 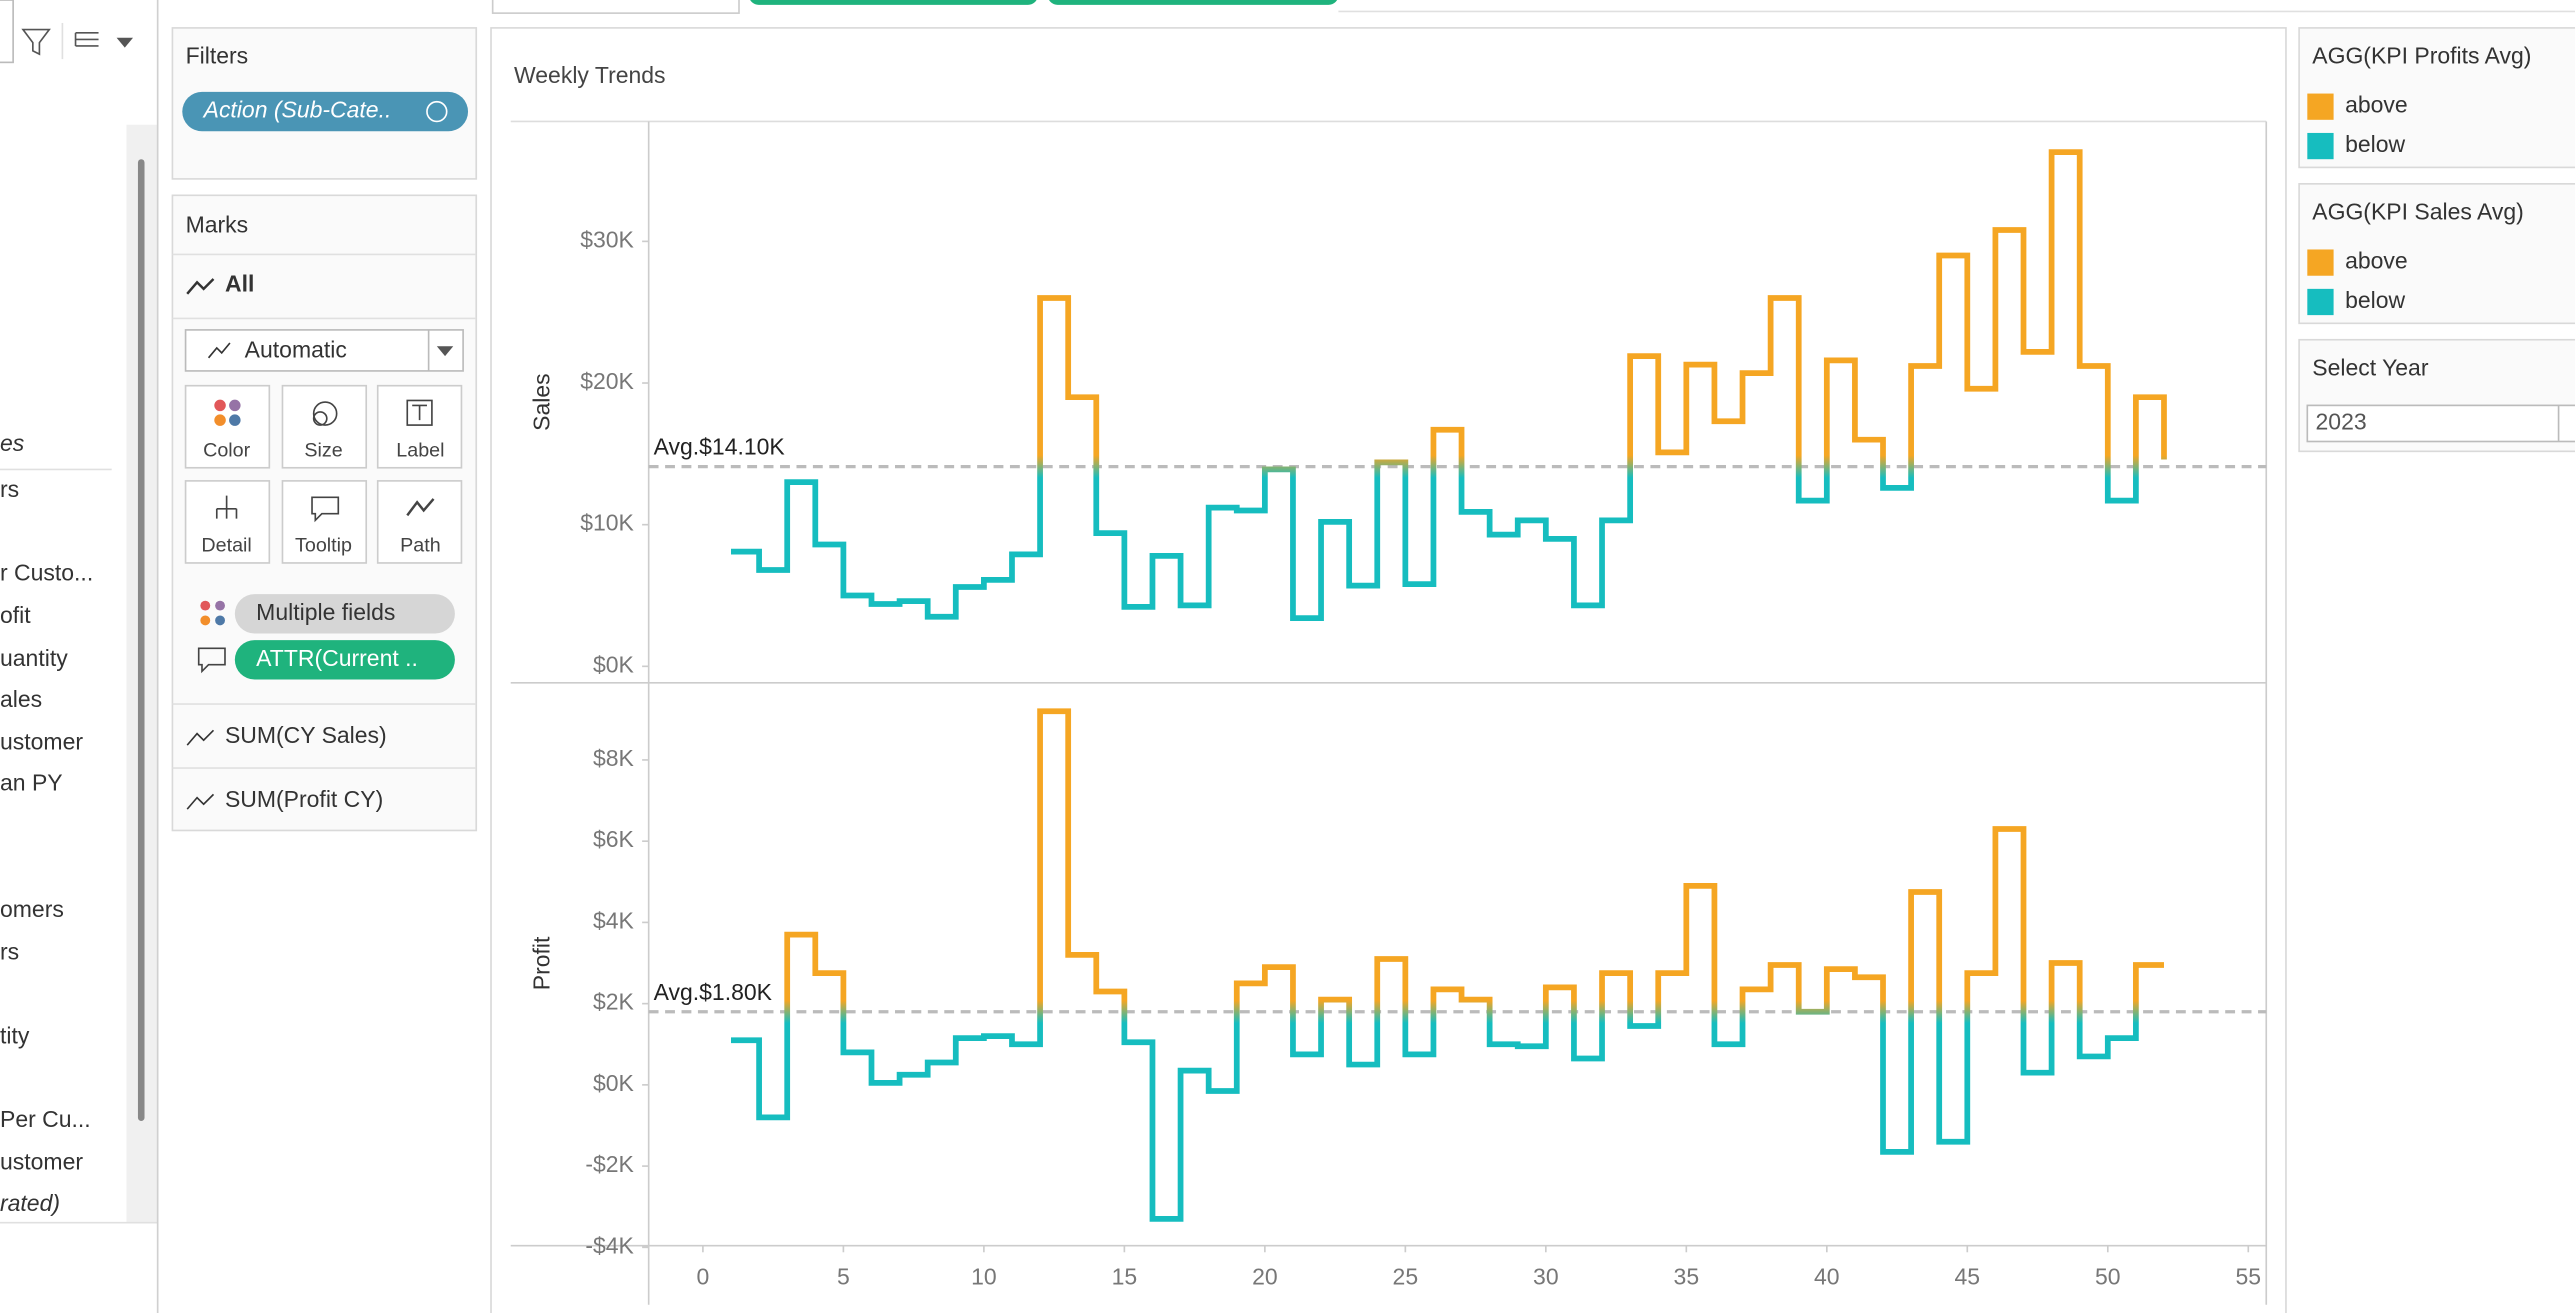 I want to click on scrollbar, so click(x=141, y=640).